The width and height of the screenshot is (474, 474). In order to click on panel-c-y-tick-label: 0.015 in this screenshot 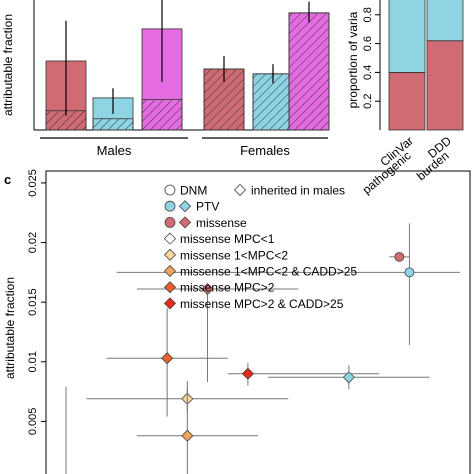, I will do `click(33, 302)`.